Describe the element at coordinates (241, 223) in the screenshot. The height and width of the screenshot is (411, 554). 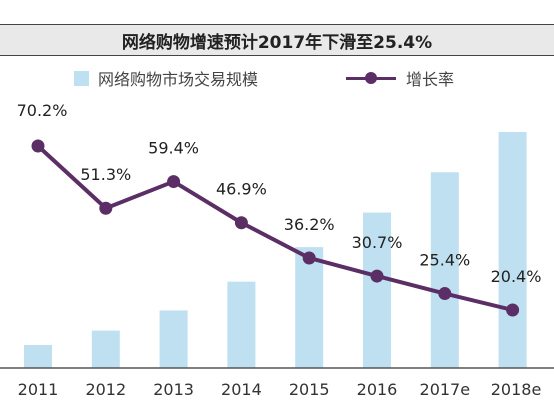
I see `growth-point-2014` at that location.